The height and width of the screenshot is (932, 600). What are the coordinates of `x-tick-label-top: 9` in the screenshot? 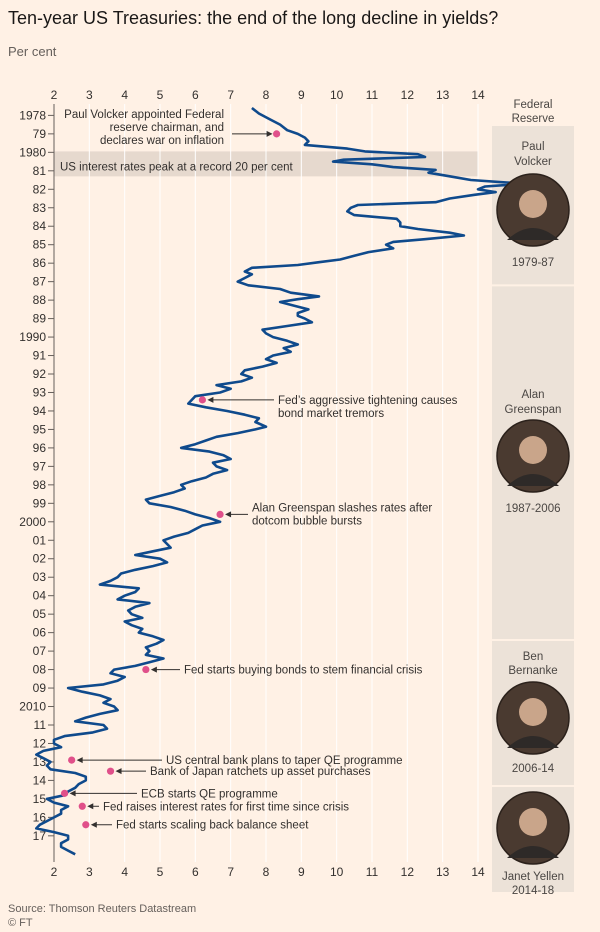 It's located at (301, 95).